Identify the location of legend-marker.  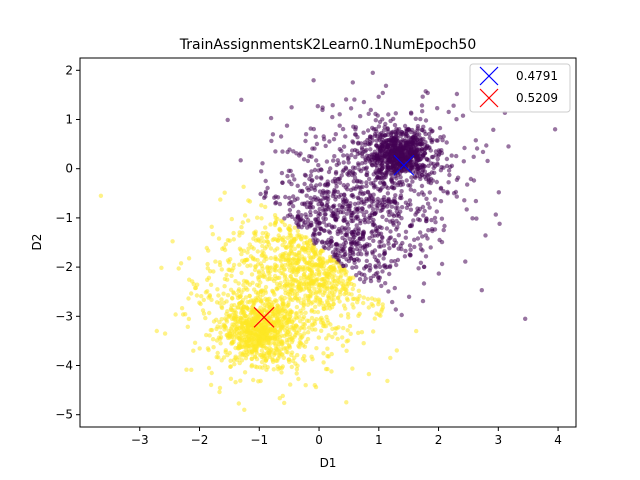
(489, 98).